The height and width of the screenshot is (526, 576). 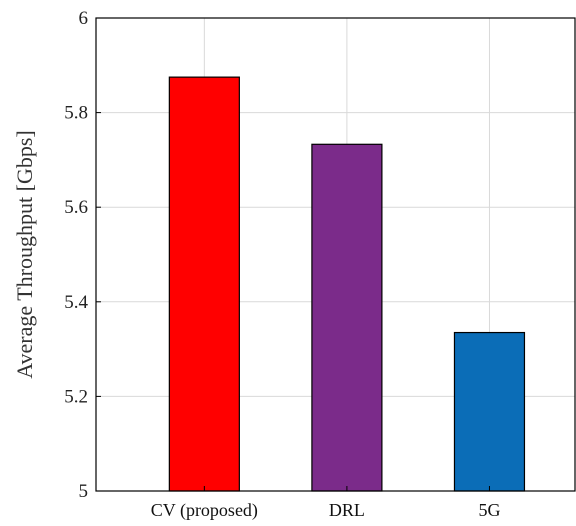 I want to click on y-axis-label: Average Throughput [Gbps], so click(x=24, y=254).